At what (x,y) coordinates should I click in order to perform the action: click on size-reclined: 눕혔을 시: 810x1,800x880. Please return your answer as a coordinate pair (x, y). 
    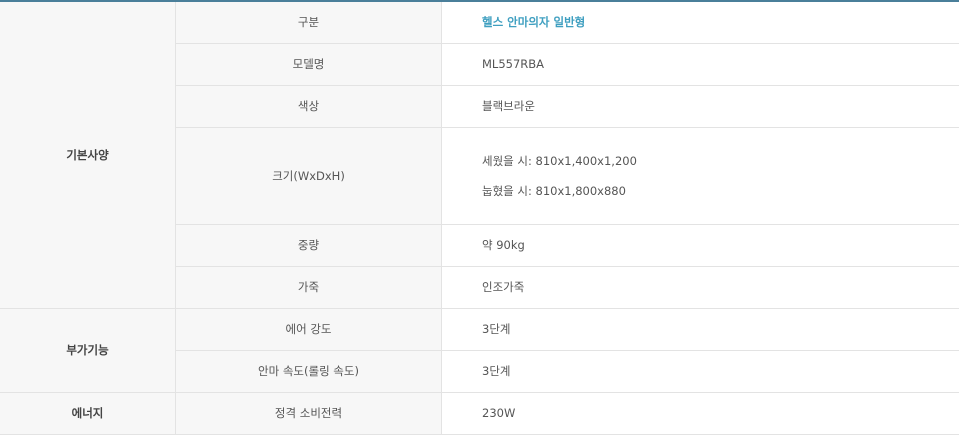
    Looking at the image, I should click on (554, 190).